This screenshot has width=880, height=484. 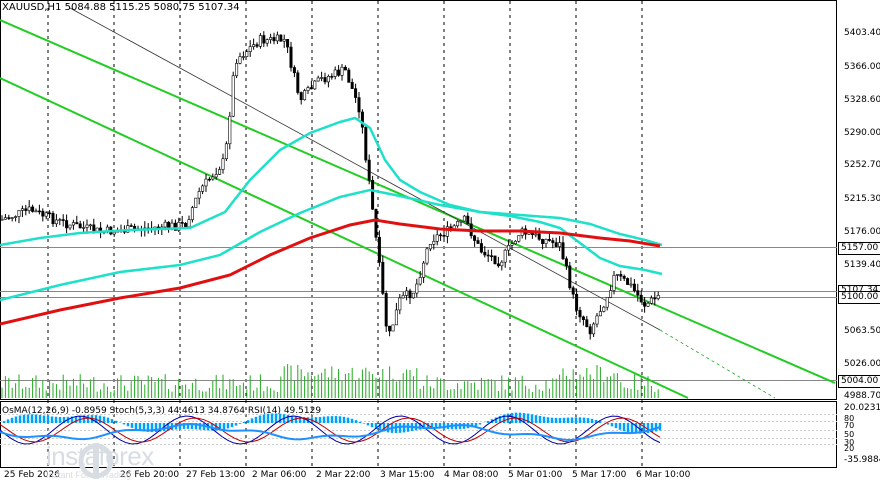 What do you see at coordinates (862, 199) in the screenshot?
I see `price-tick: 5215.30` at bounding box center [862, 199].